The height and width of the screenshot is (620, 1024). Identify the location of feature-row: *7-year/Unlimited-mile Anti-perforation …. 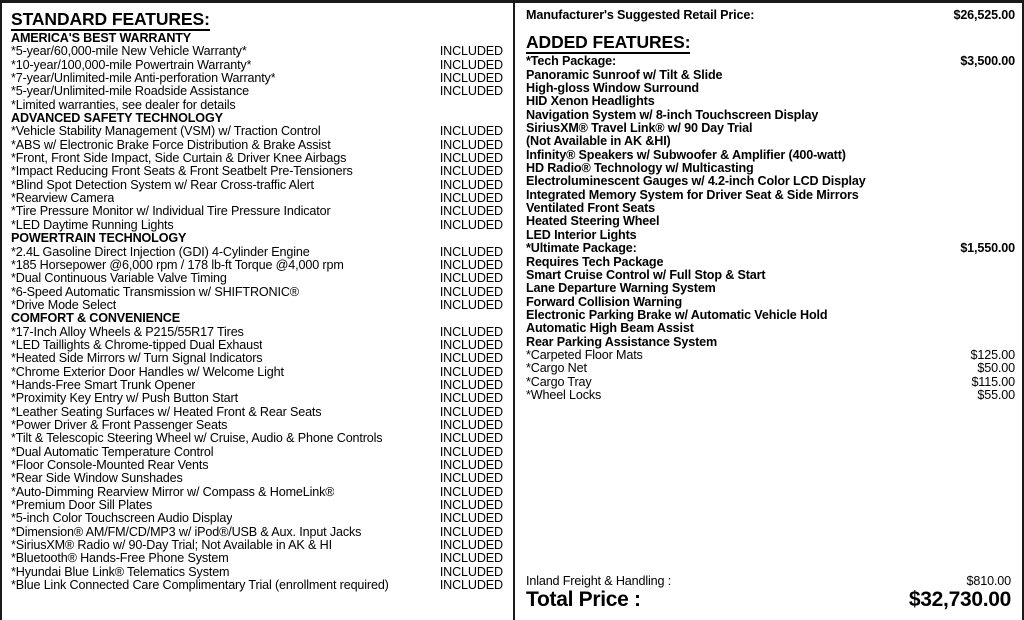
(257, 78).